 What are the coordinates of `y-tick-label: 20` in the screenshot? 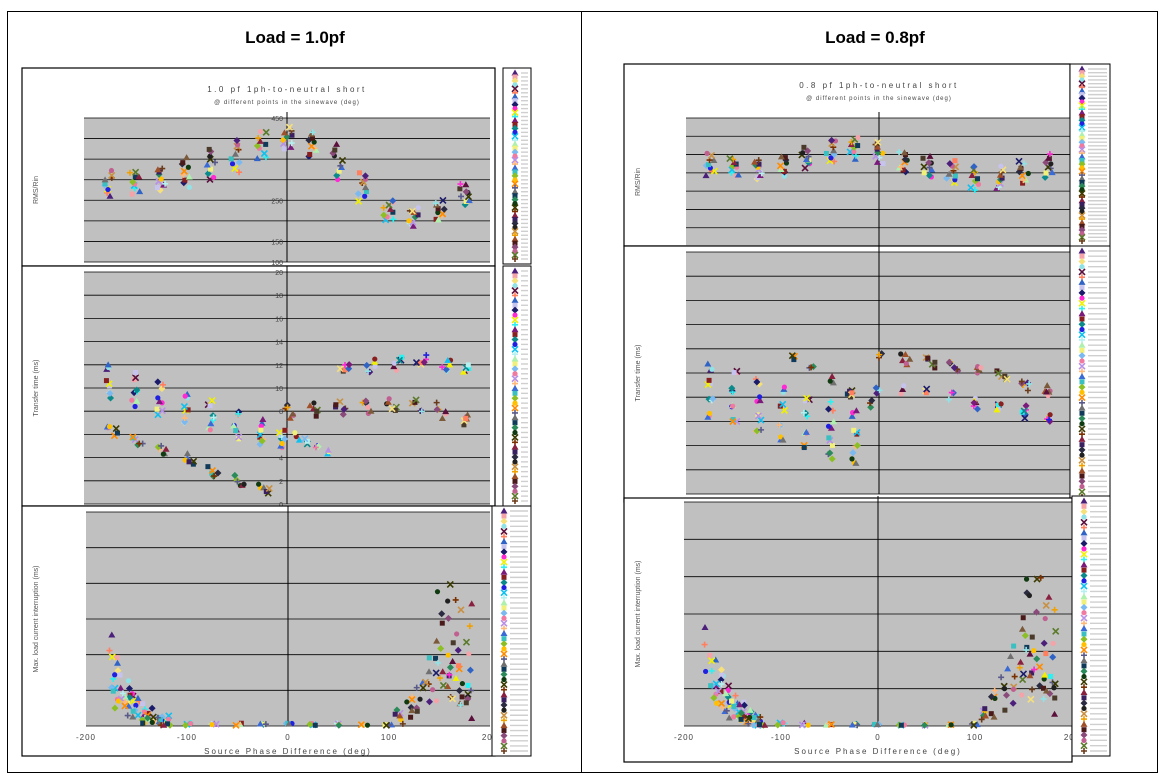 It's located at (279, 273).